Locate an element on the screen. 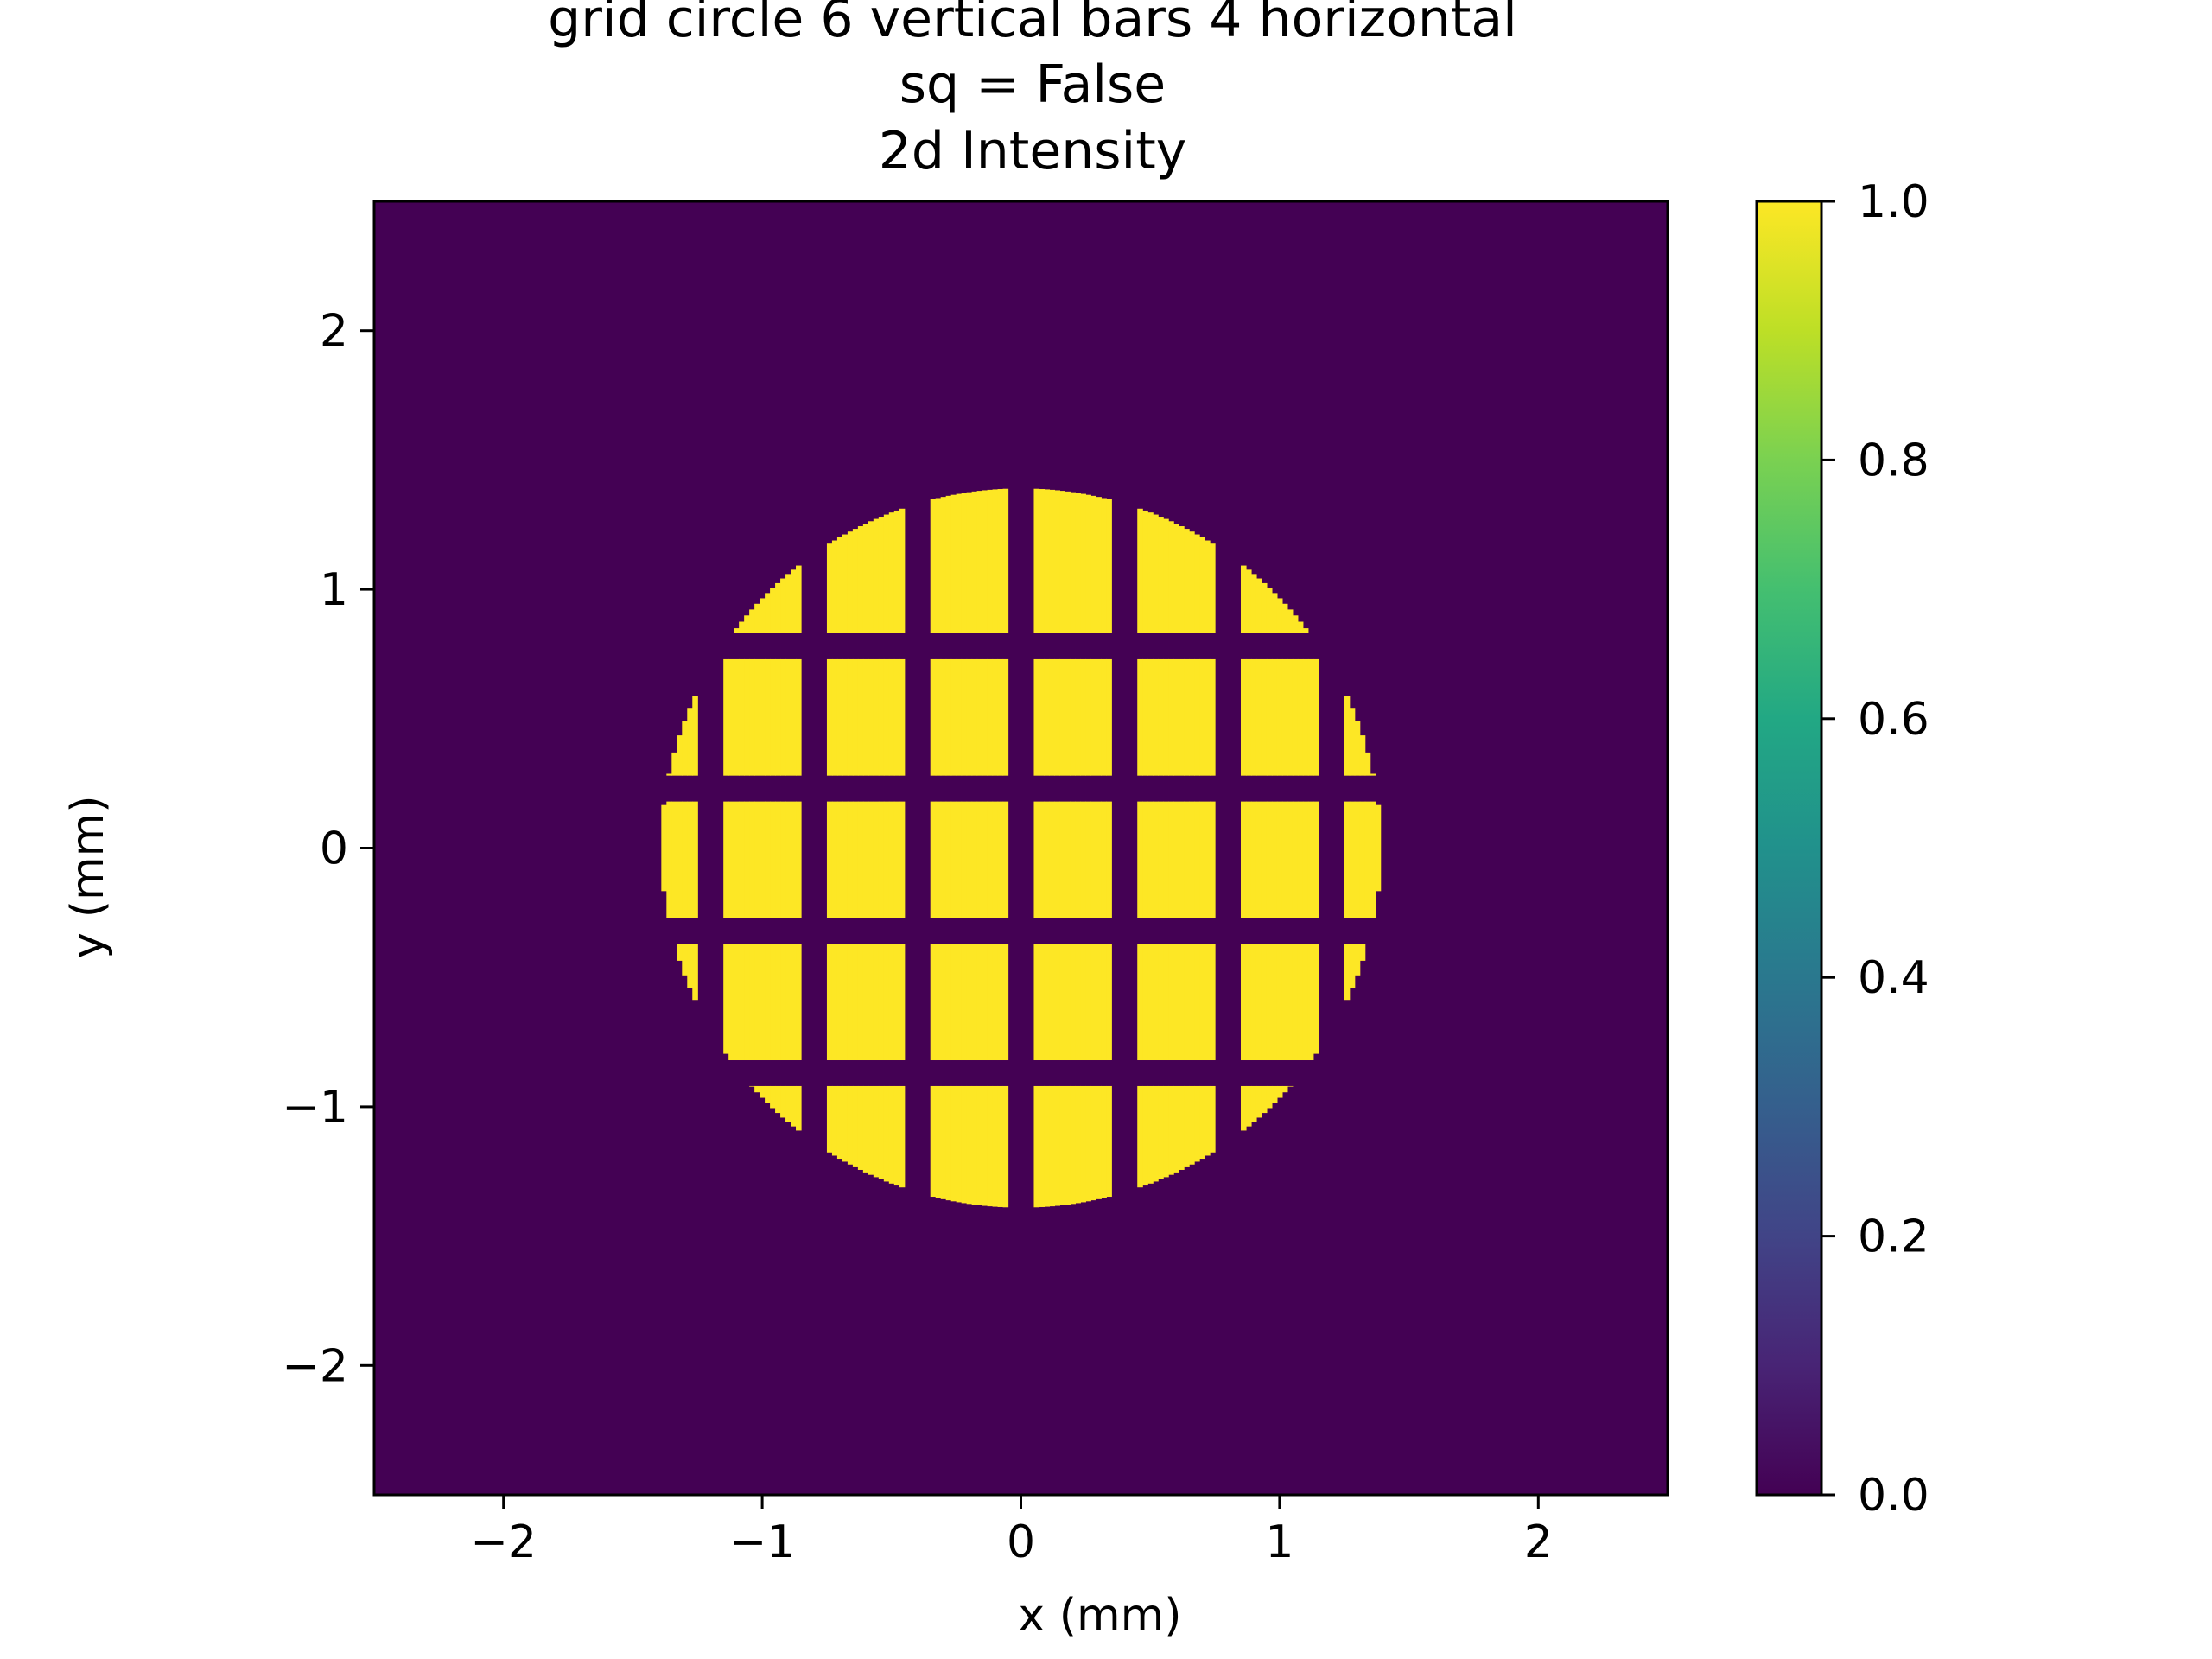  colorbar-tick-label: 0.8 is located at coordinates (1893, 460).